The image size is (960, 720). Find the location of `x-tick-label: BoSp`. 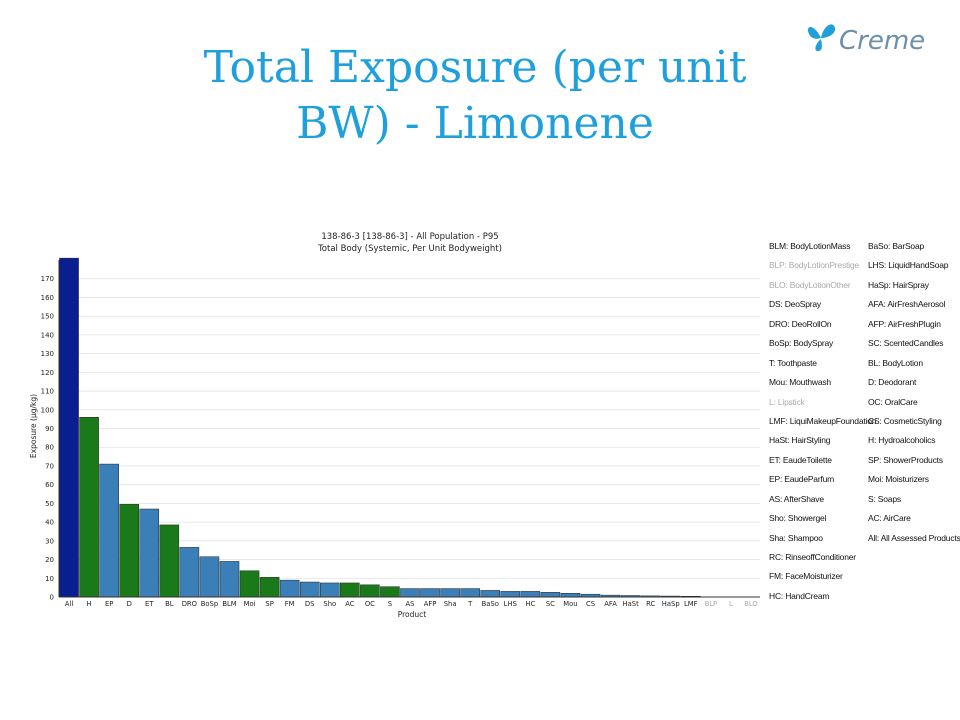

x-tick-label: BoSp is located at coordinates (209, 604).